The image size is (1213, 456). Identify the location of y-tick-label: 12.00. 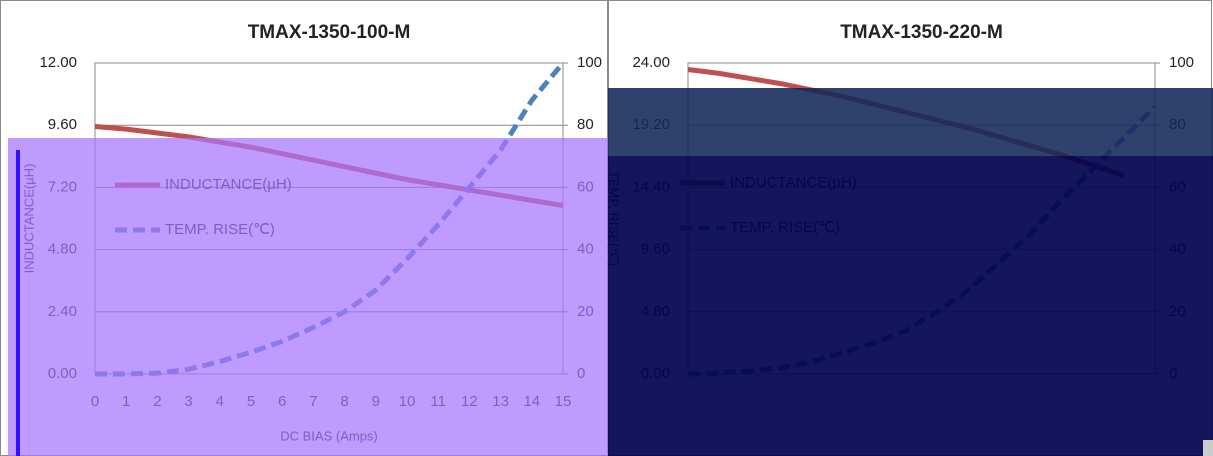
(58, 62).